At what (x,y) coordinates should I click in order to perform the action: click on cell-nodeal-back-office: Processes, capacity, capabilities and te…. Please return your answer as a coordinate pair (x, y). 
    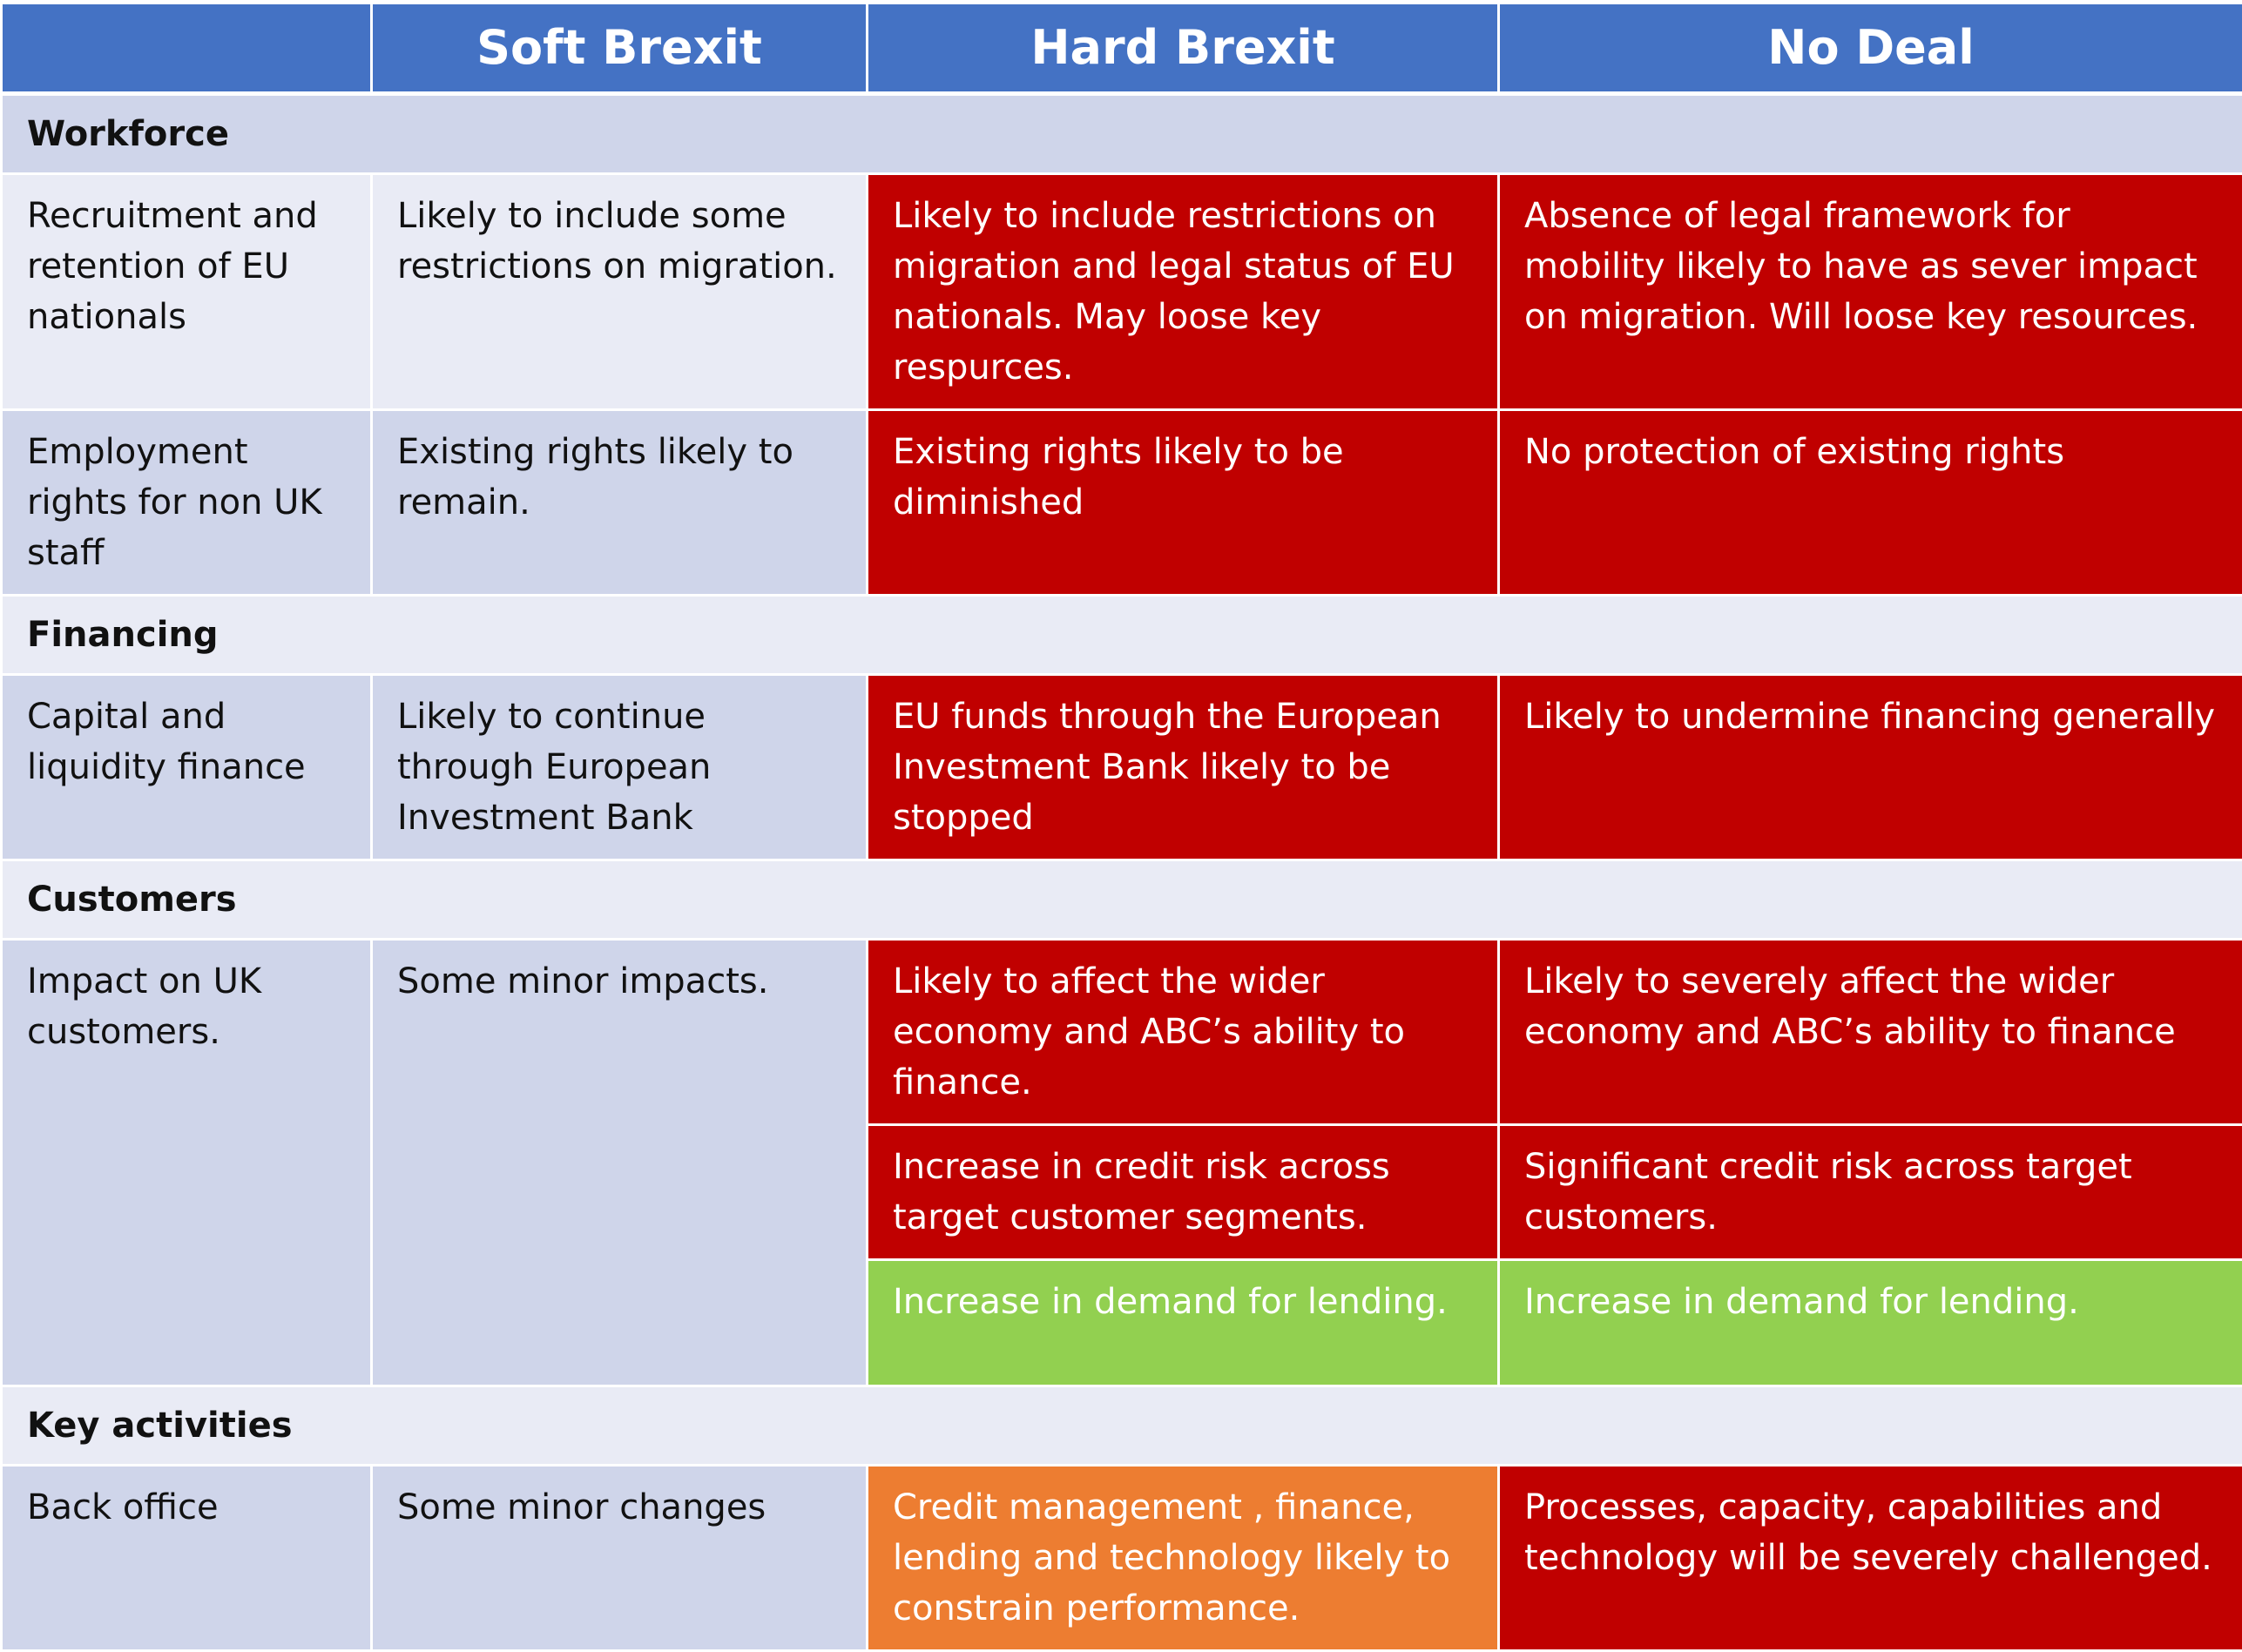
    Looking at the image, I should click on (1870, 1558).